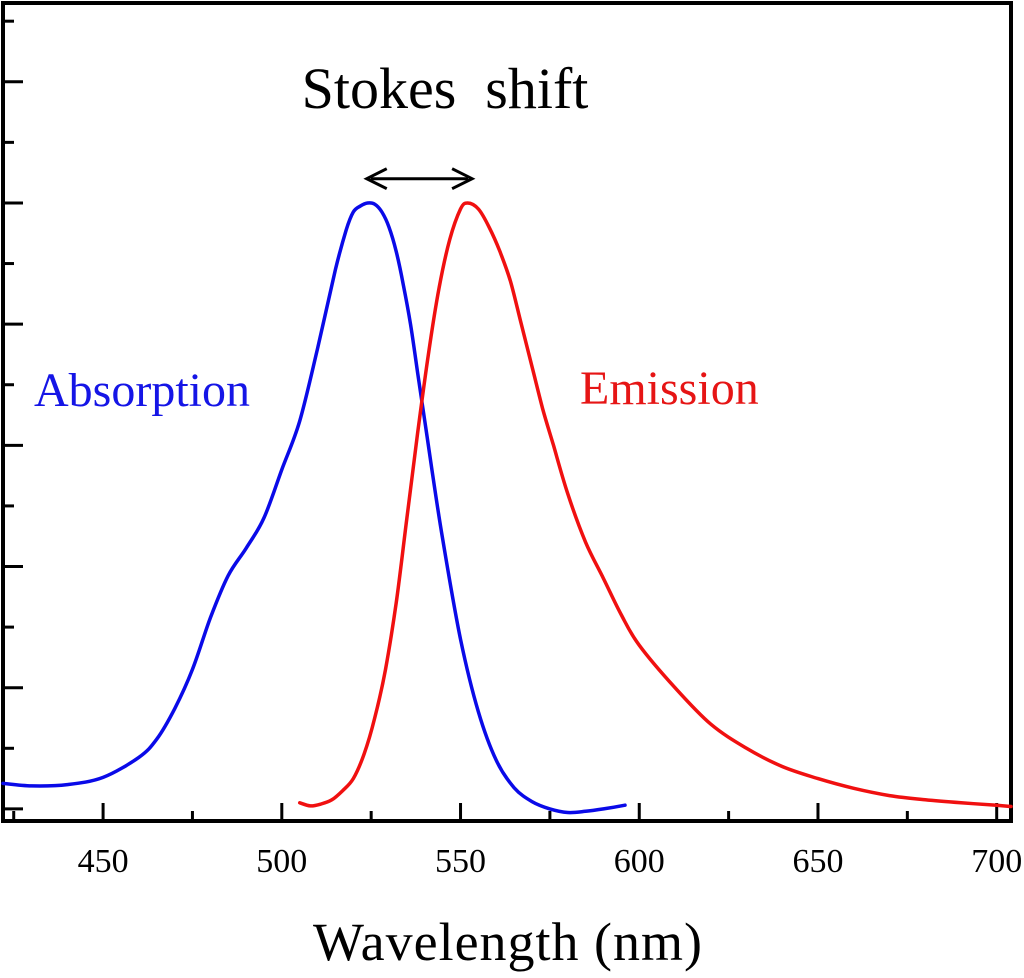 The height and width of the screenshot is (978, 1024). I want to click on x-tick-label: 450, so click(103, 861).